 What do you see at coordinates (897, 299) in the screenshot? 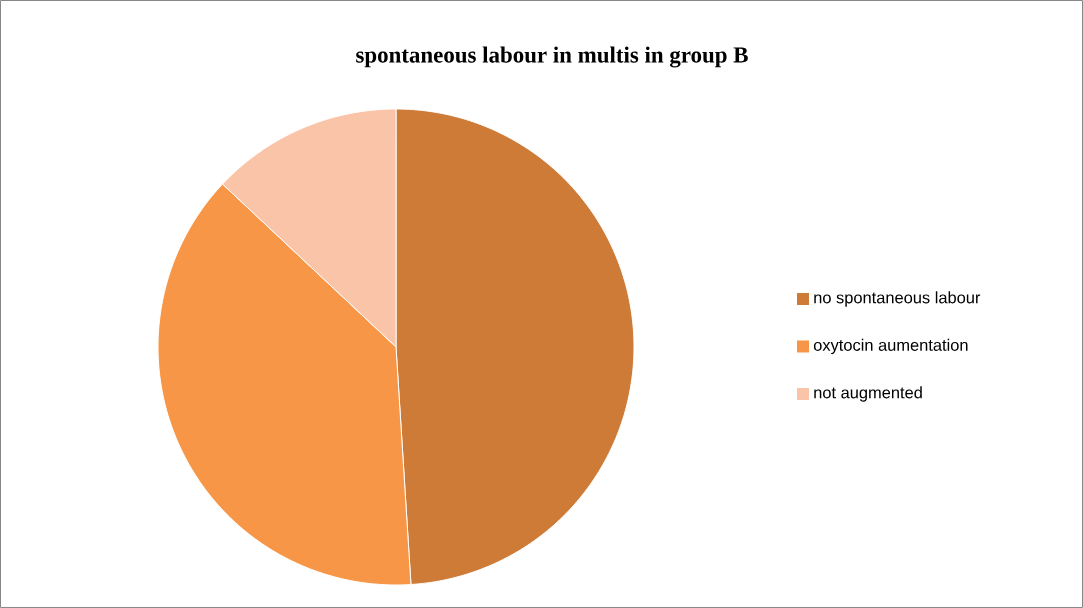
I see `legend-label: no spontaneous labour` at bounding box center [897, 299].